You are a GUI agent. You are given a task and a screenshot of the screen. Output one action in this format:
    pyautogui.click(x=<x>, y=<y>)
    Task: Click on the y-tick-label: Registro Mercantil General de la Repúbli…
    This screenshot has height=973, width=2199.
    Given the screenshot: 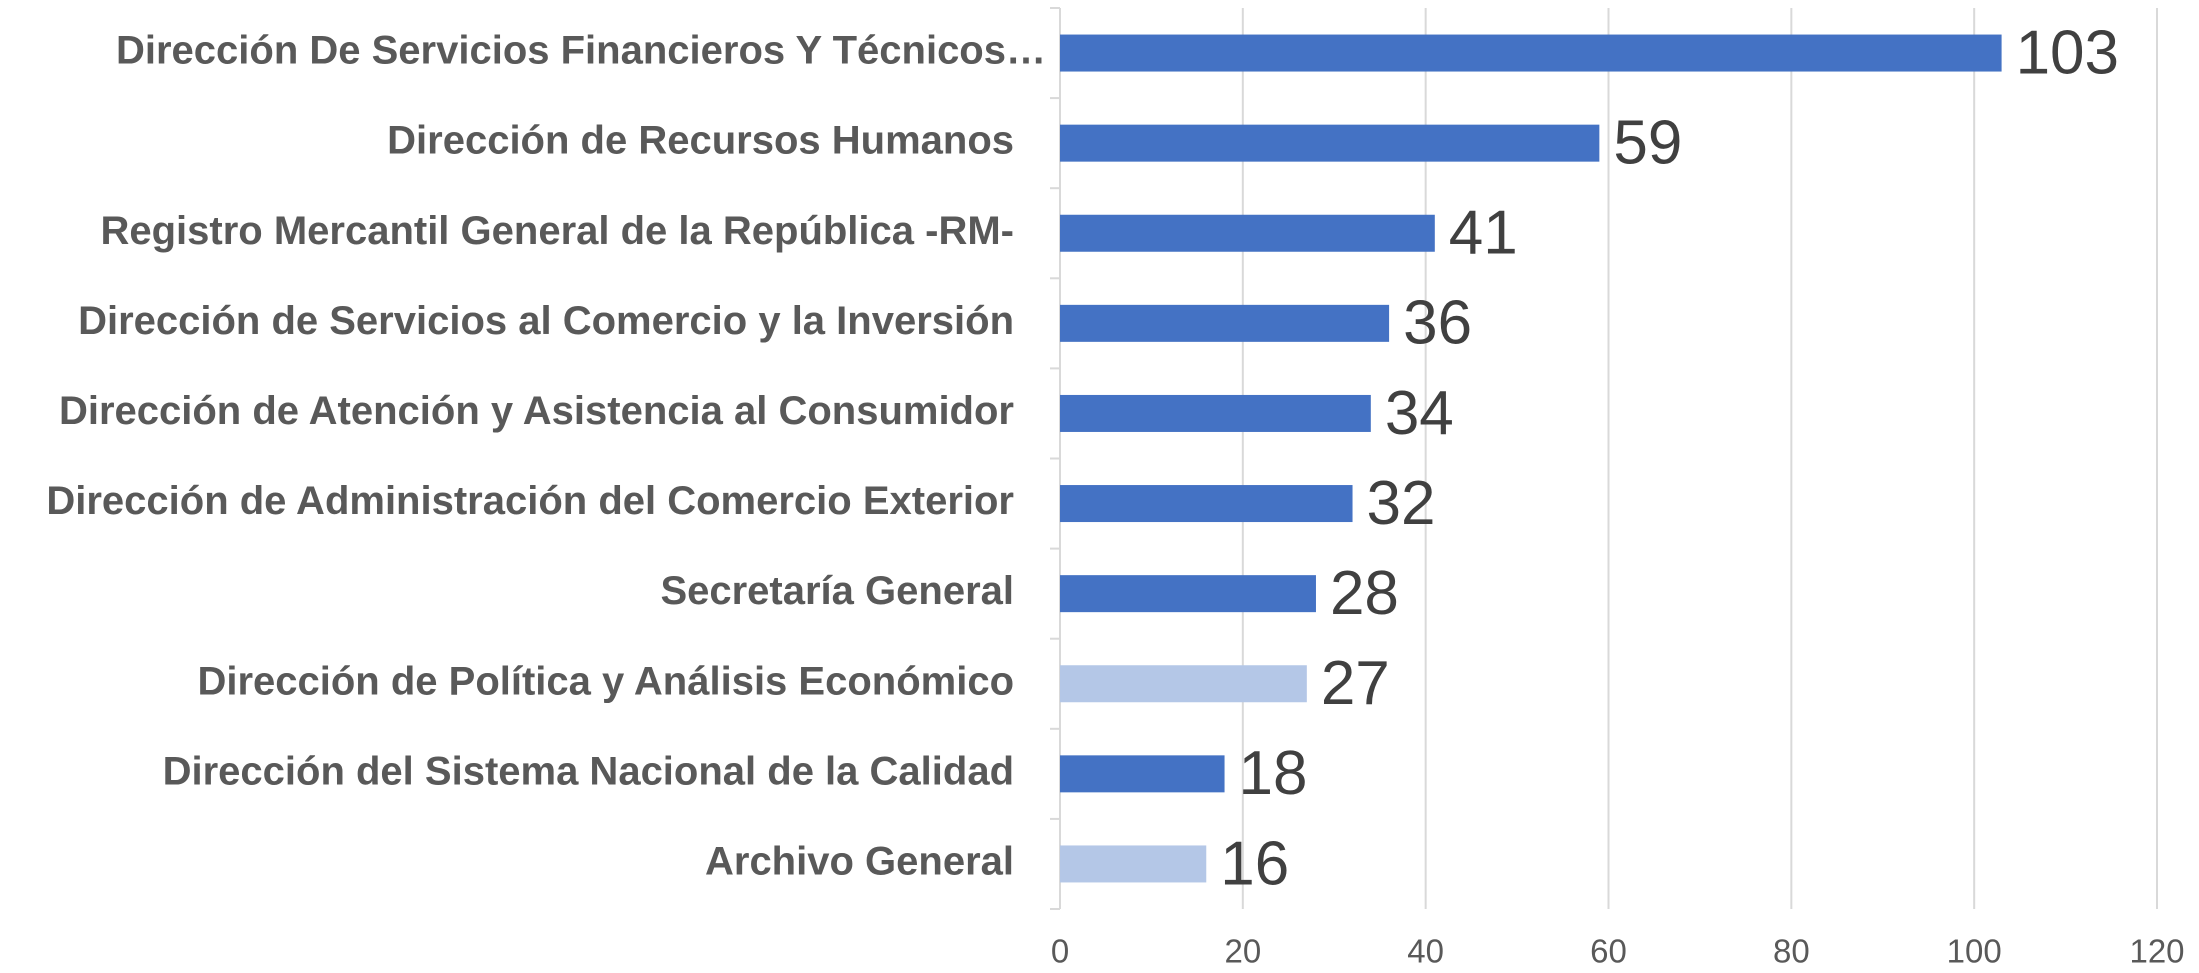 What is the action you would take?
    pyautogui.click(x=557, y=231)
    